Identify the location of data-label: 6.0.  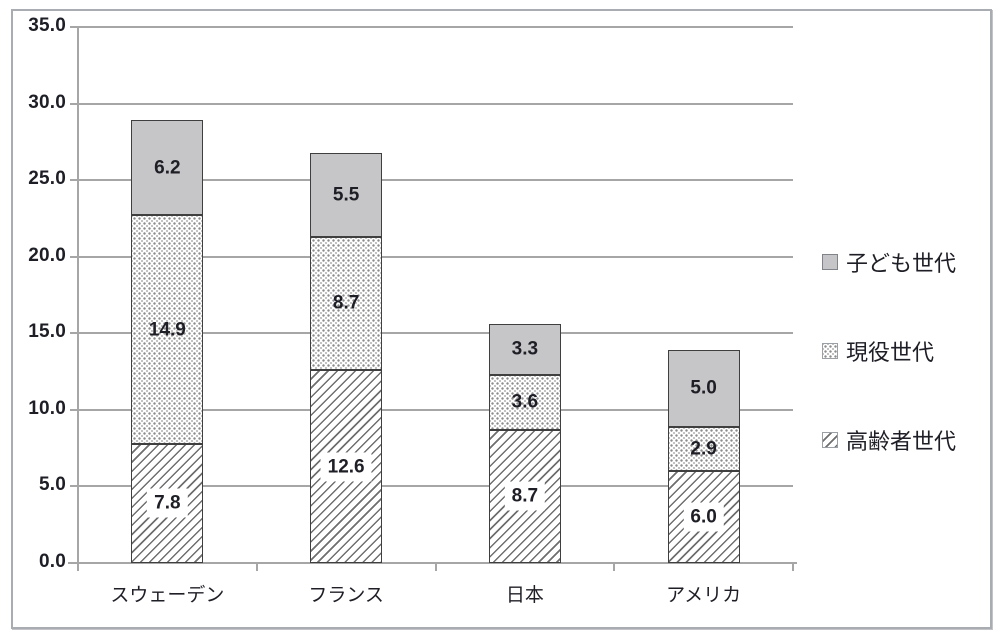
(703, 517).